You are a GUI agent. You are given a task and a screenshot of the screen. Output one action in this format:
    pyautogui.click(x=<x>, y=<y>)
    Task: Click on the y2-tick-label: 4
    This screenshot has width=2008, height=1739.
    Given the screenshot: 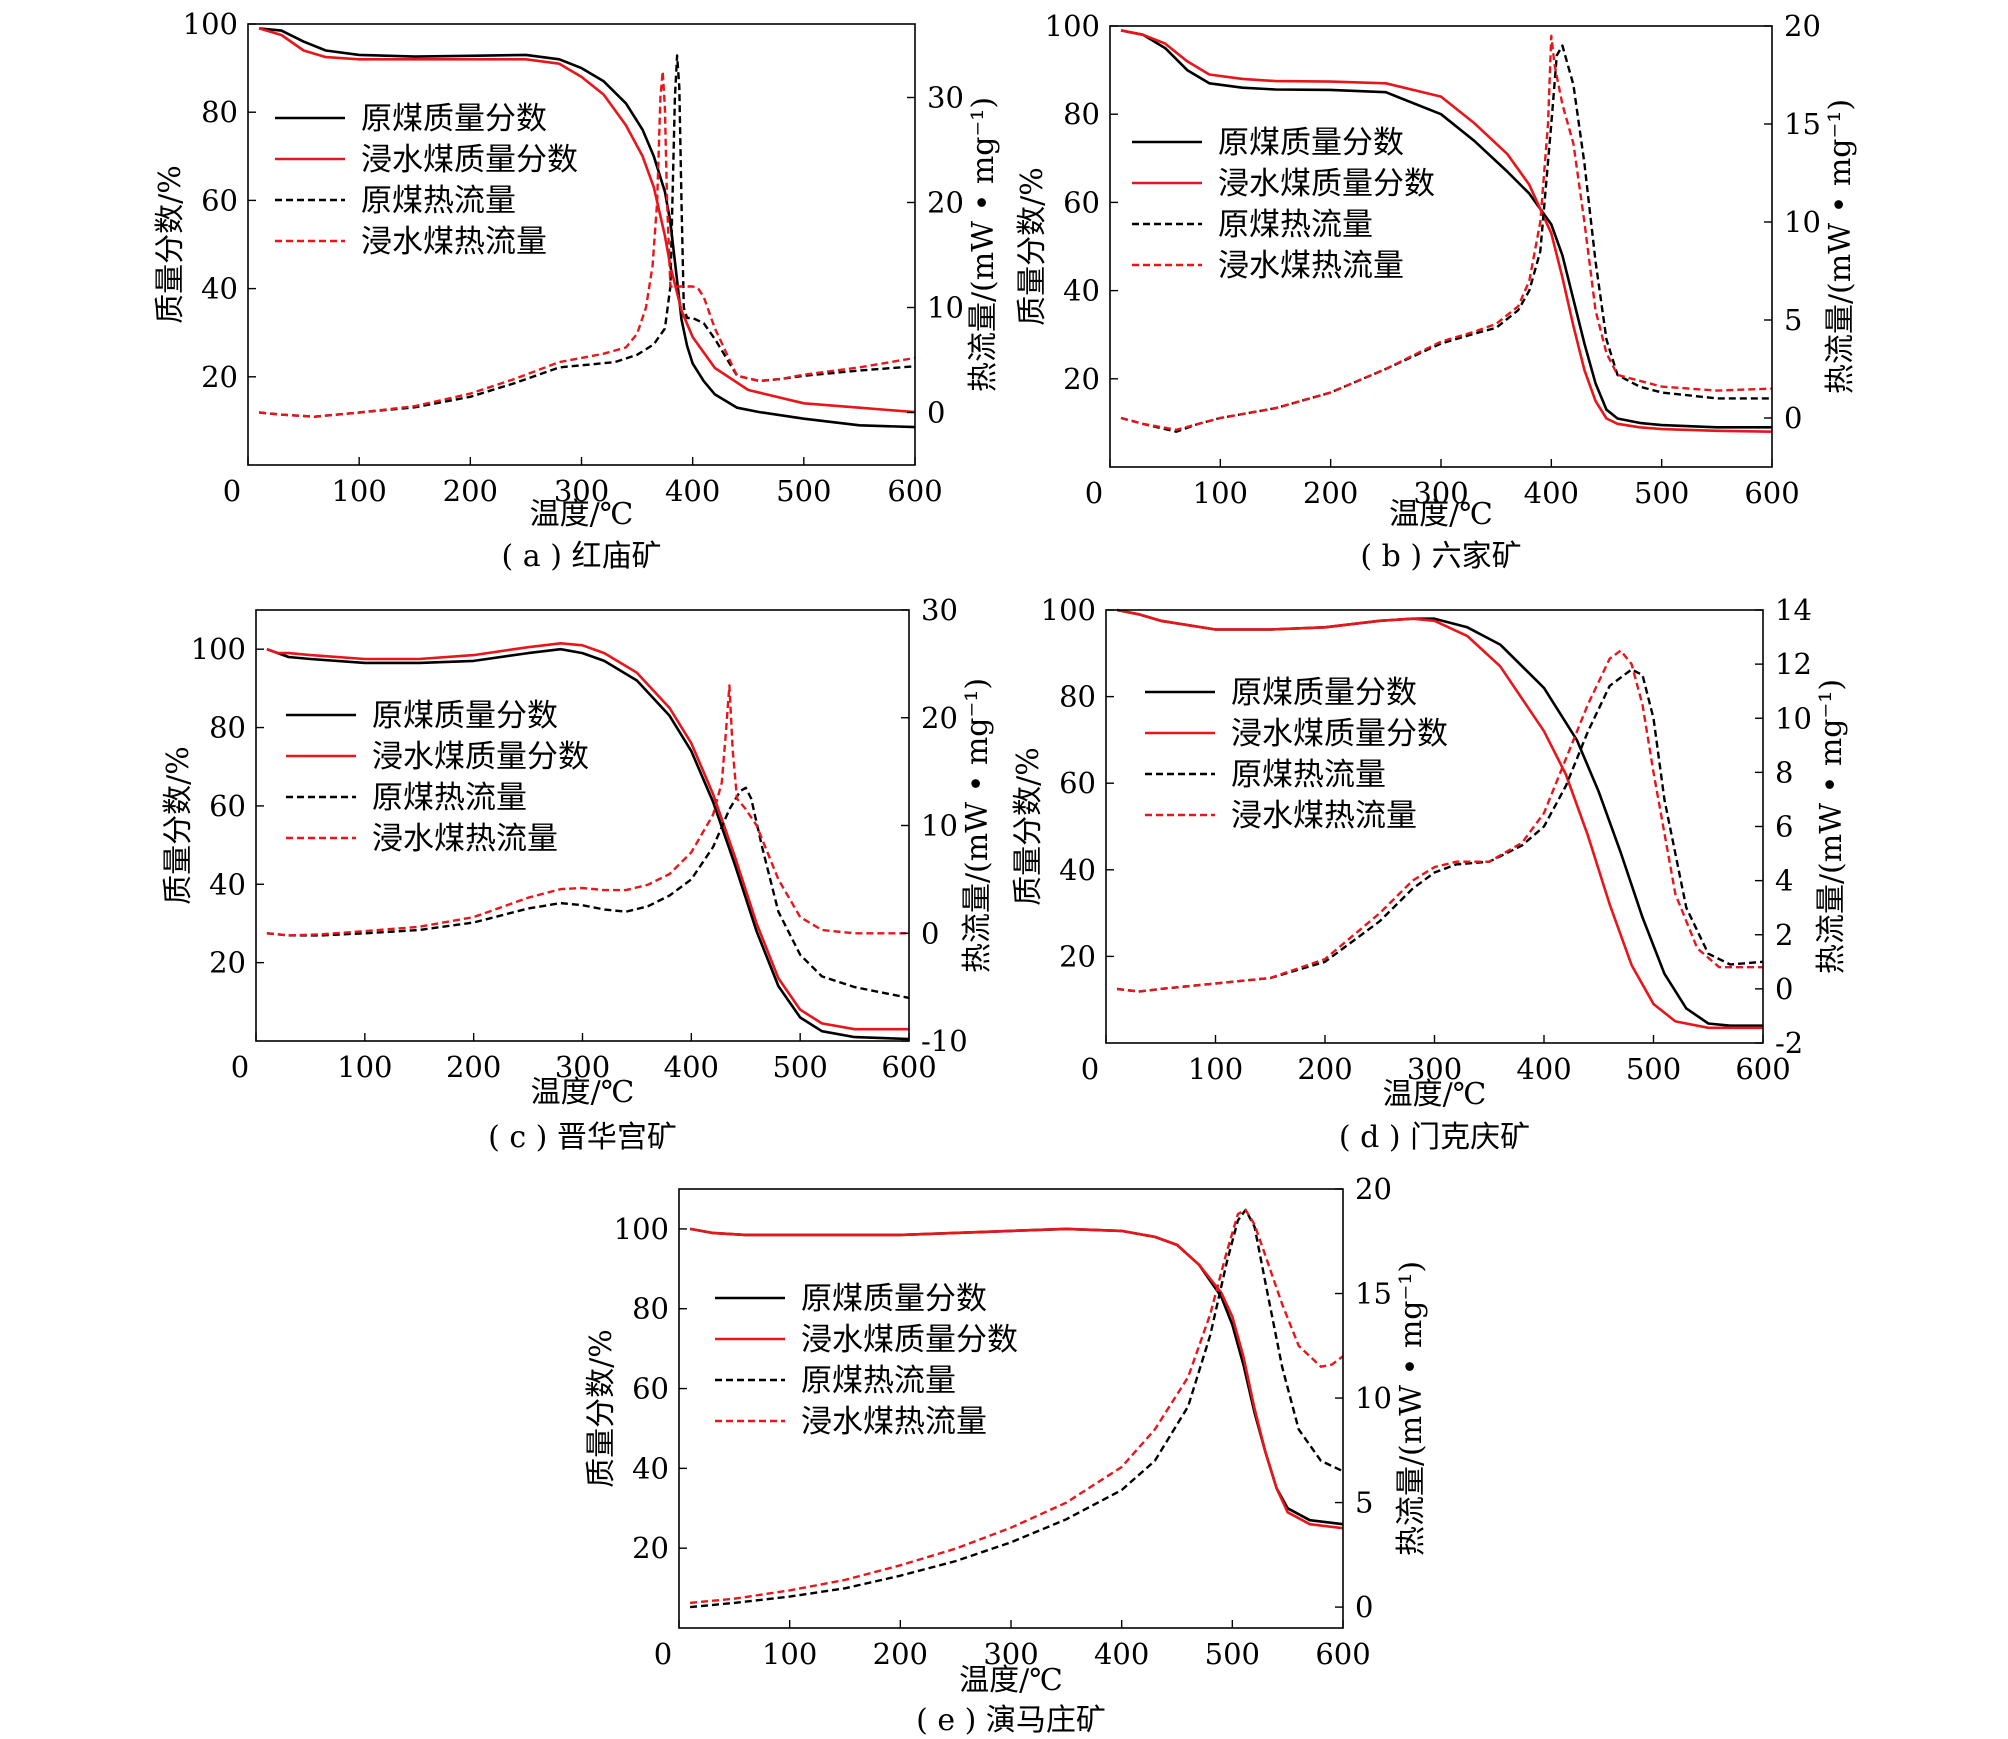 What is the action you would take?
    pyautogui.click(x=1784, y=881)
    